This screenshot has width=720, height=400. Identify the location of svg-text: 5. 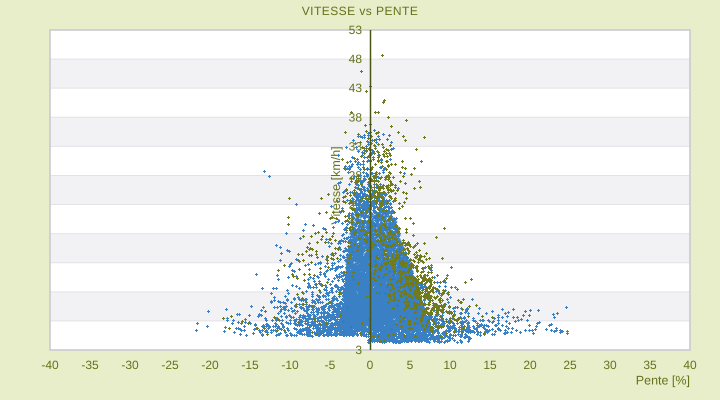
(410, 365).